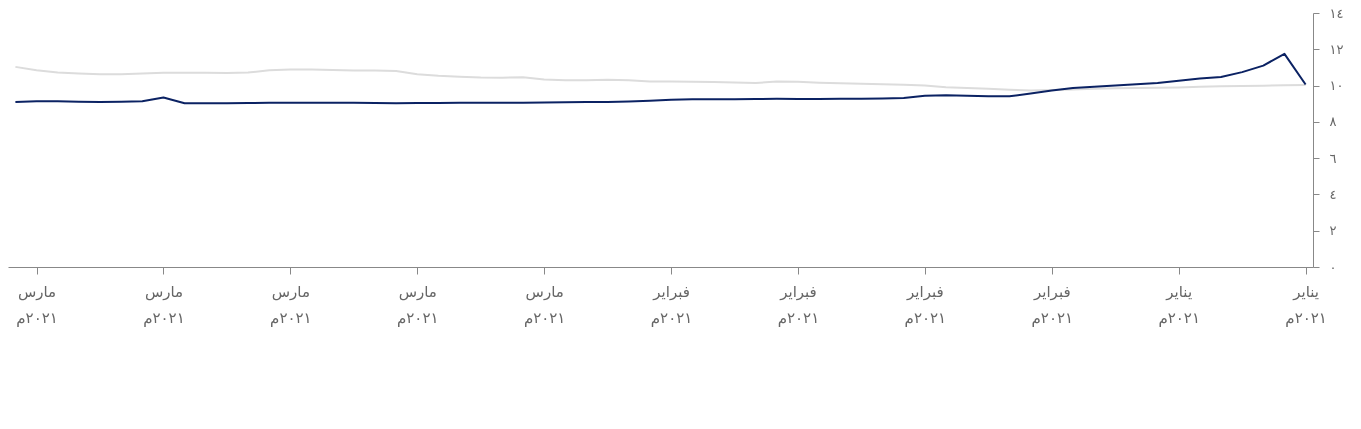 The height and width of the screenshot is (429, 1361). What do you see at coordinates (1336, 49) in the screenshot?
I see `y-tick-label: ١٢` at bounding box center [1336, 49].